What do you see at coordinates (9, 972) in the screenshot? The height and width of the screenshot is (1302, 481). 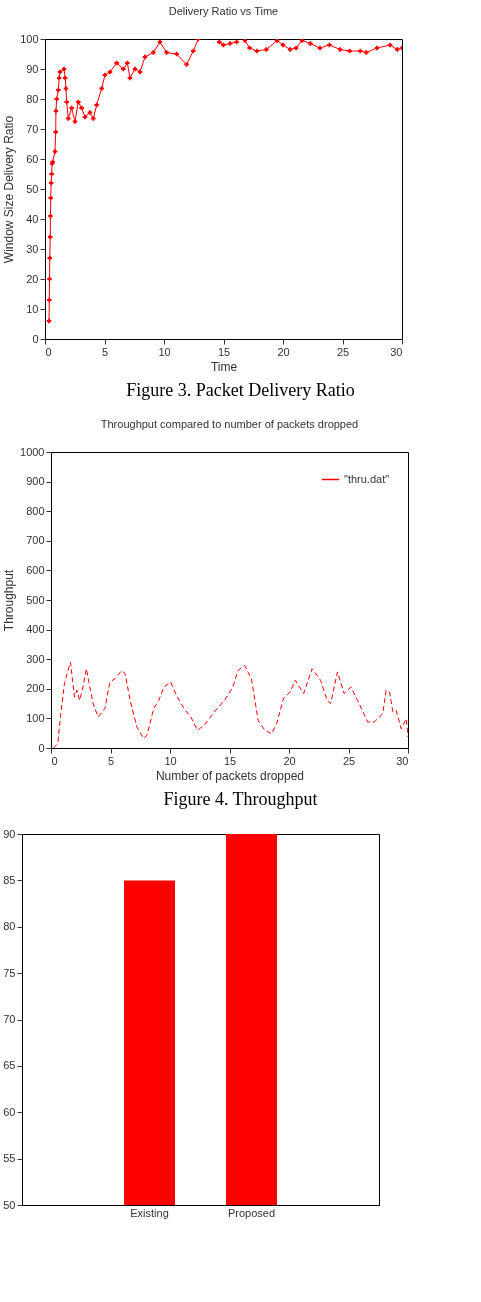 I see `y-tick-label: 75` at bounding box center [9, 972].